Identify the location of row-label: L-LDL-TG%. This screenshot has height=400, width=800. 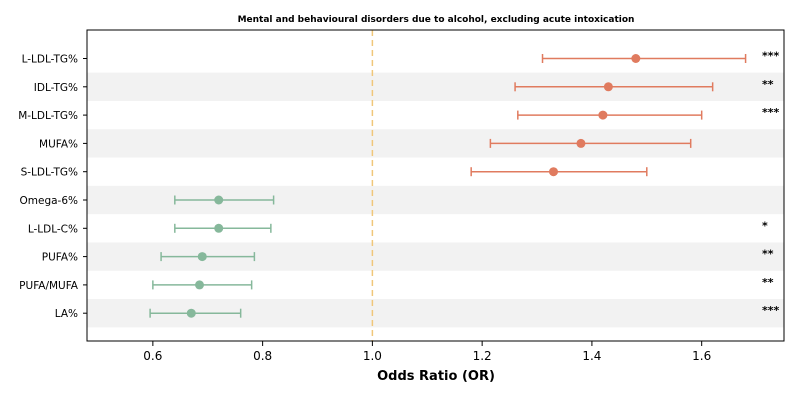
(50, 60).